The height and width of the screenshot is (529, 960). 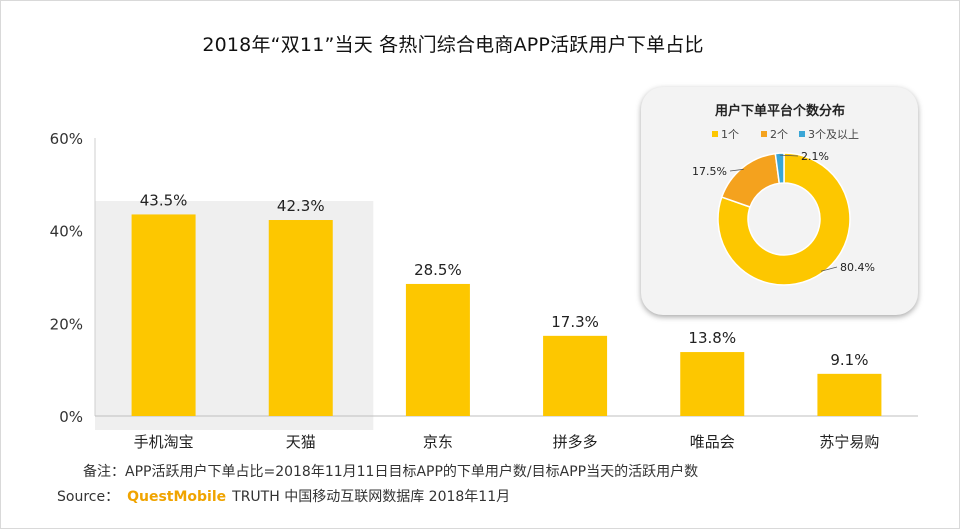 What do you see at coordinates (575, 442) in the screenshot?
I see `x-tick-label: 拼多多` at bounding box center [575, 442].